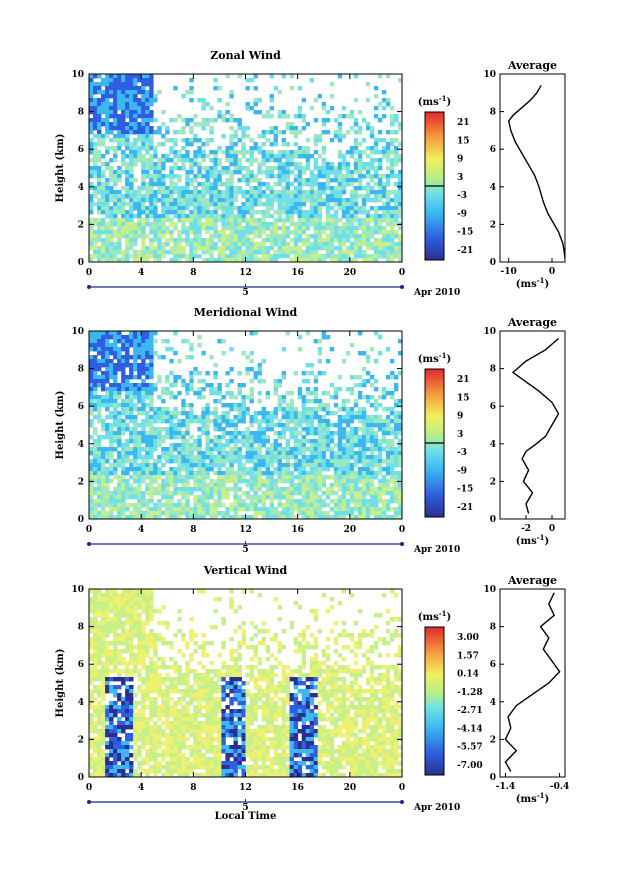 This screenshot has width=618, height=877. I want to click on colorbar-tick-label: 3.00, so click(468, 638).